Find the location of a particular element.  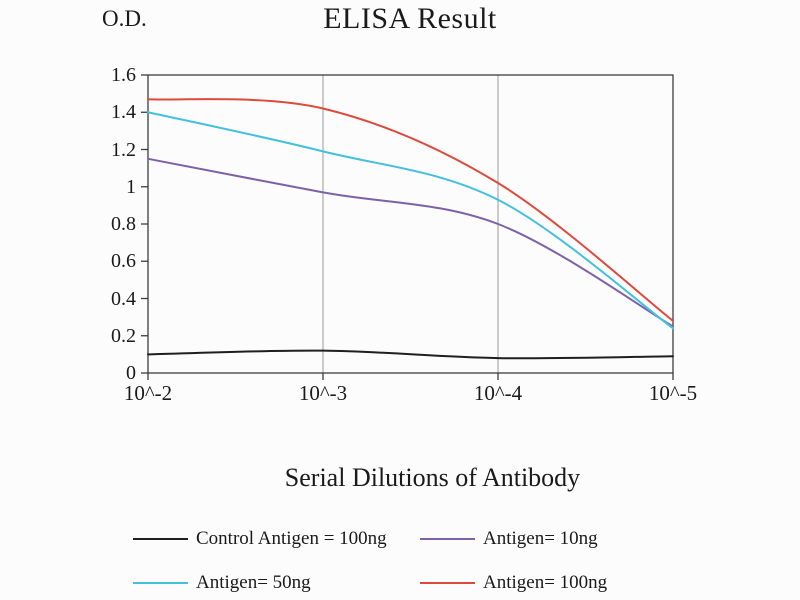

chart-title: ELISA Result is located at coordinates (410, 18).